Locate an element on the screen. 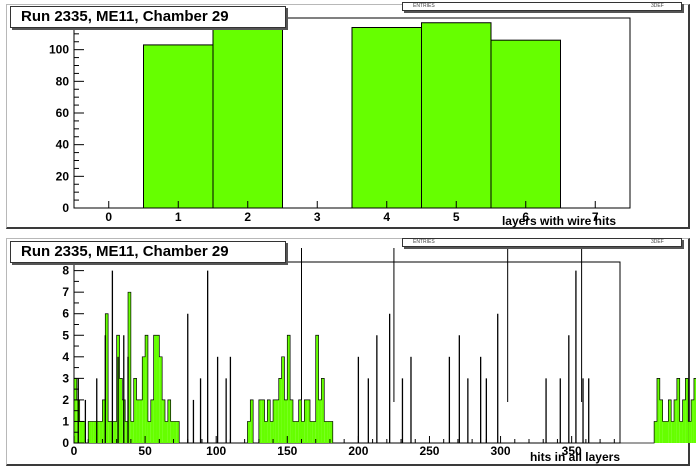 The image size is (696, 472). y-tick-label: 3 is located at coordinates (65, 378).